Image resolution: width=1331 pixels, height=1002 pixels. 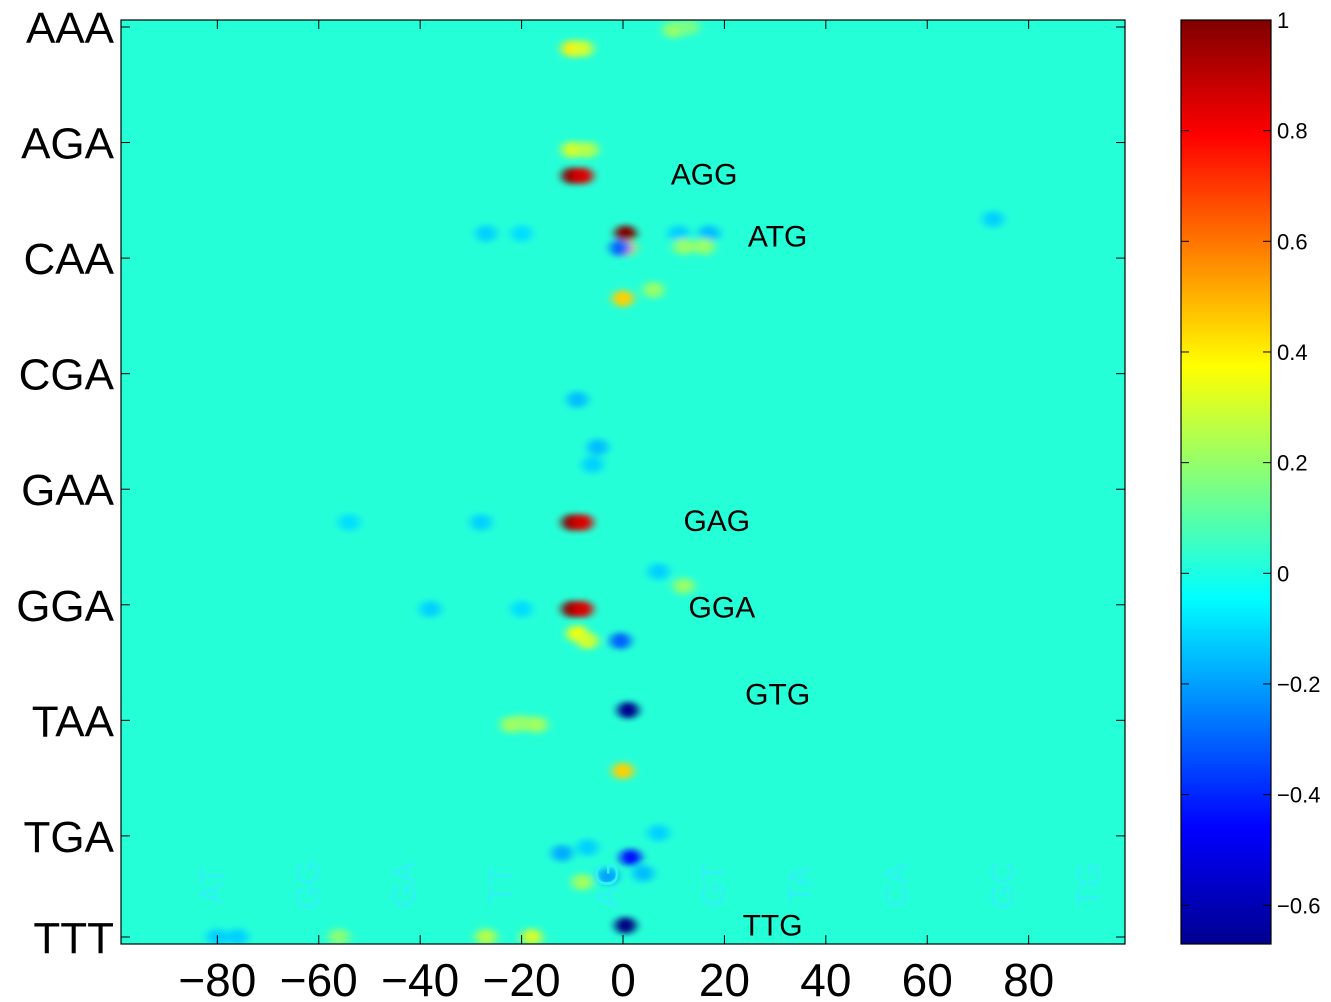 I want to click on x-tick-label: −20, so click(x=522, y=978).